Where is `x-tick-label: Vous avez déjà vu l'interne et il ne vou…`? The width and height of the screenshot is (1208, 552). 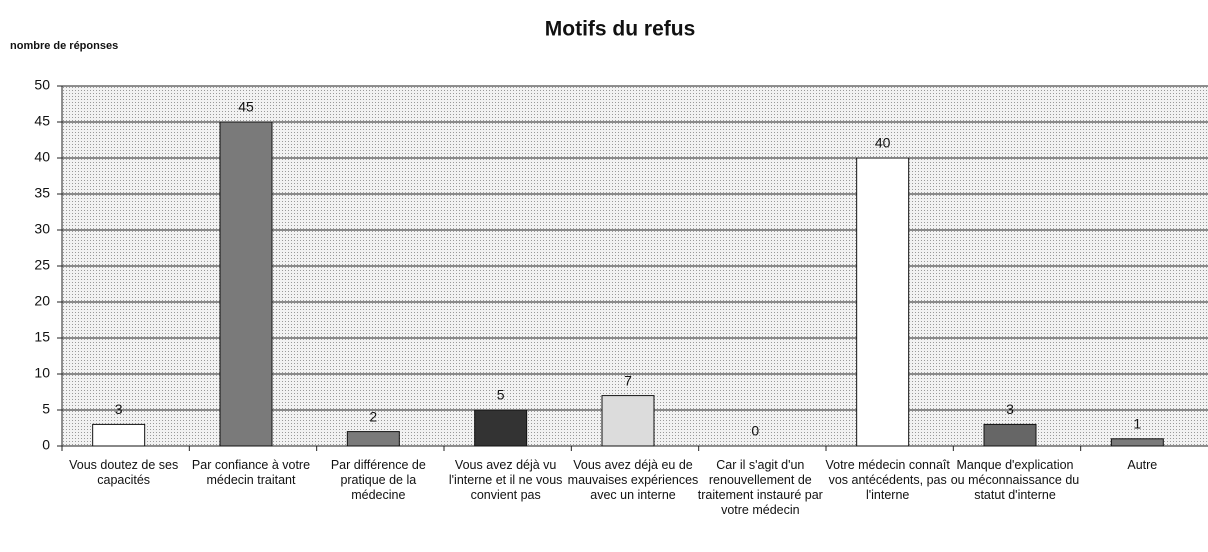
x-tick-label: Vous avez déjà vu l'interne et il ne vou… is located at coordinates (505, 480).